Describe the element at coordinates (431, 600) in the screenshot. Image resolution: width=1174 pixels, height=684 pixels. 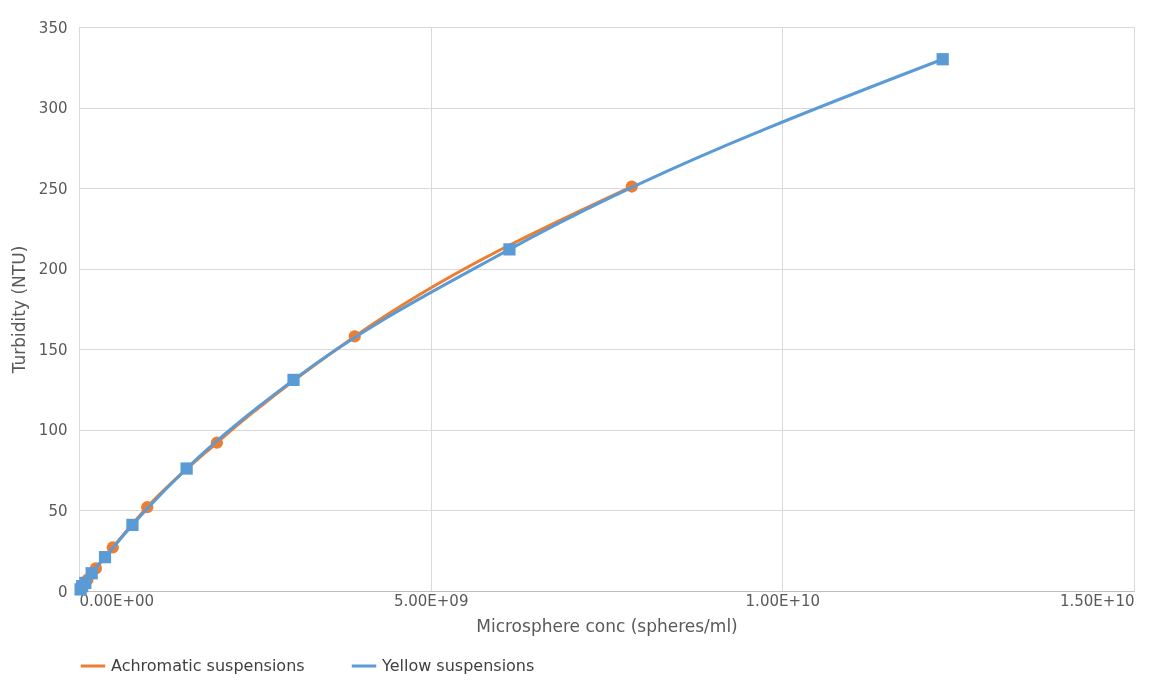
I see `x-tick-label: 5.00E+09` at that location.